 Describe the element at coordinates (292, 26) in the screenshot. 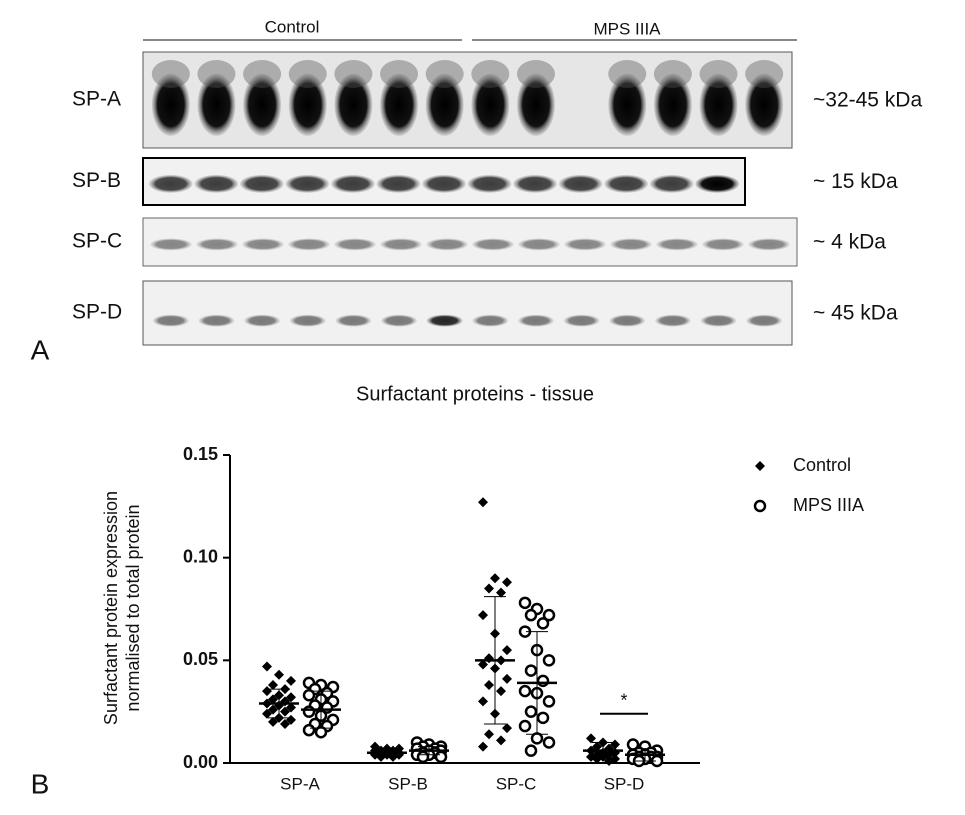

I see `group-label: Control` at that location.